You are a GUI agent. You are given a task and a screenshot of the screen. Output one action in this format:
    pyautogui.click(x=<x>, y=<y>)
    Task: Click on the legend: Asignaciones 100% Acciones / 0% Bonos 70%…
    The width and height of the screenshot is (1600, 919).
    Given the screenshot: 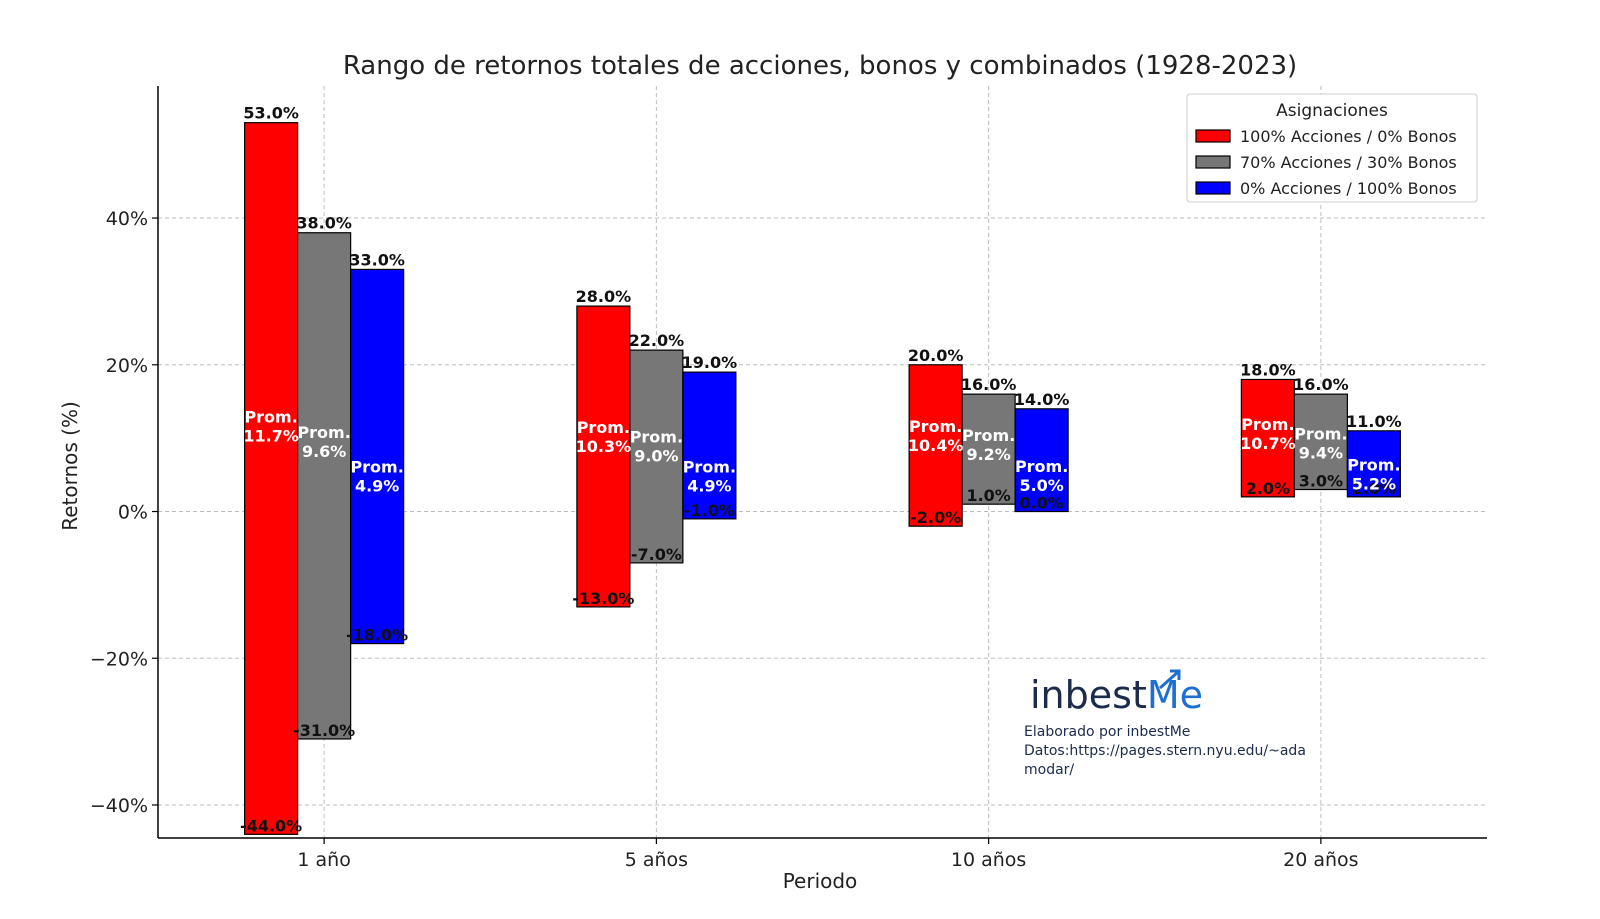 What is the action you would take?
    pyautogui.click(x=1332, y=148)
    